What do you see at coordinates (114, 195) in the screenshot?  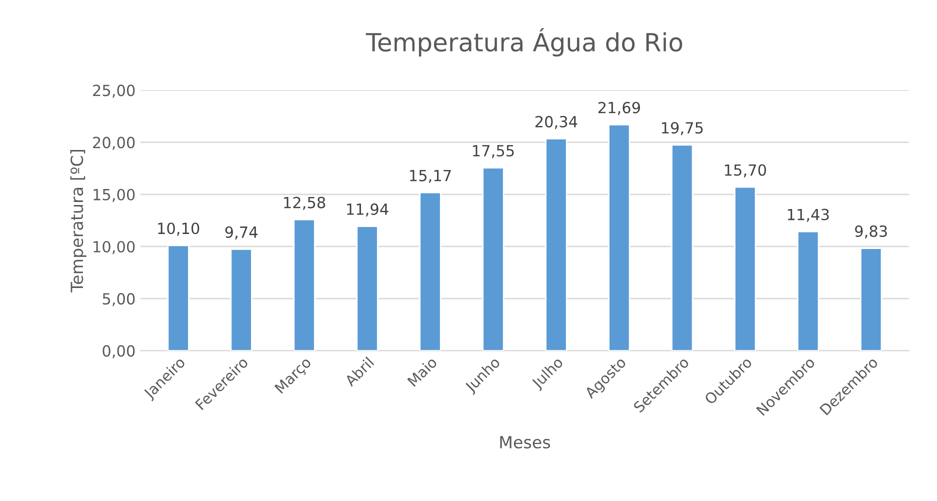 I see `y-tick-label: 15,00` at bounding box center [114, 195].